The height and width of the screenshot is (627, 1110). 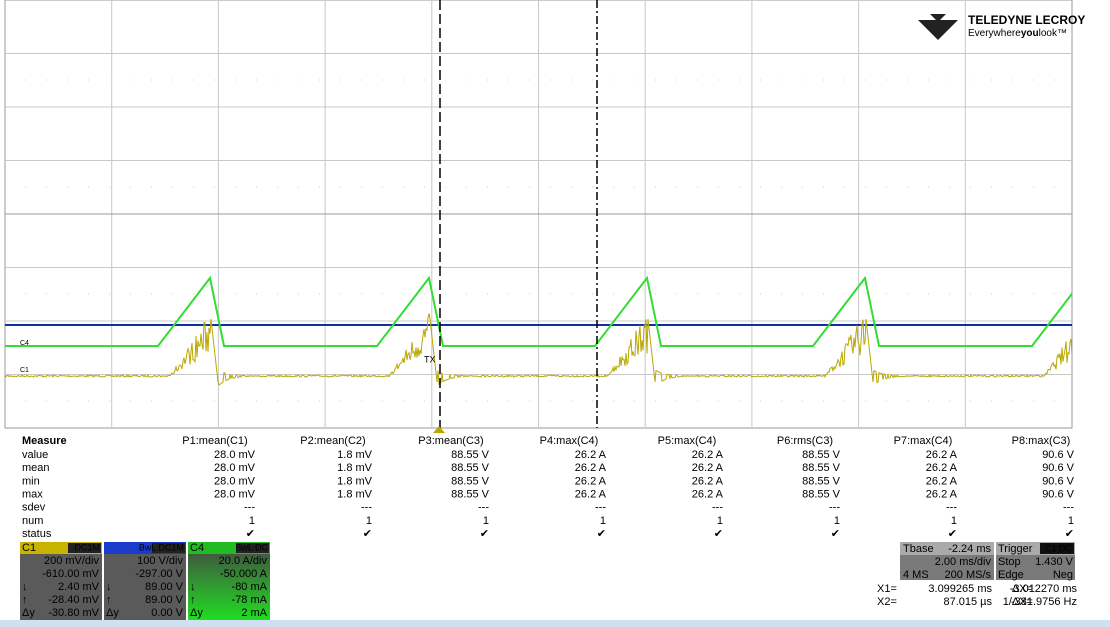 What do you see at coordinates (923, 441) in the screenshot?
I see `measure-header: P7:max(C4)` at bounding box center [923, 441].